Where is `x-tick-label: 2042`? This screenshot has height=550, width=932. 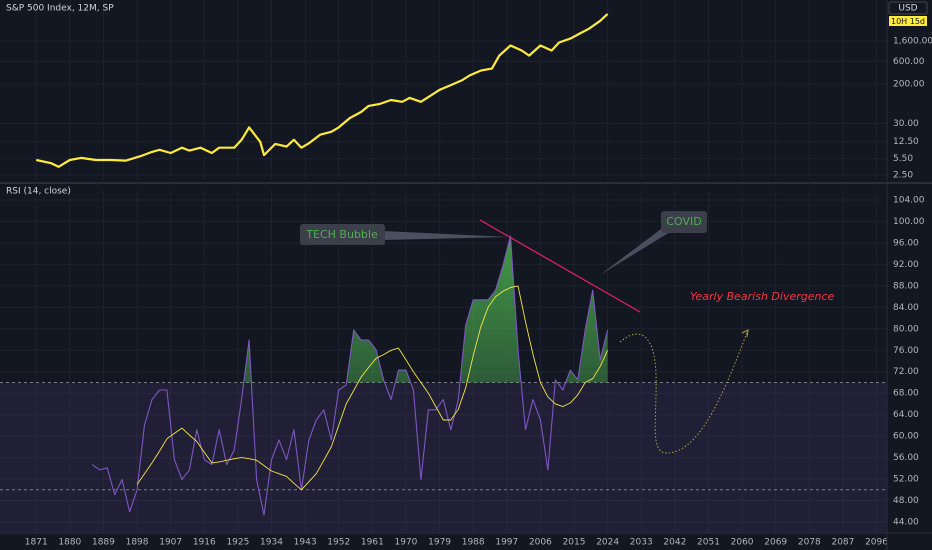
x-tick-label: 2042 is located at coordinates (674, 543).